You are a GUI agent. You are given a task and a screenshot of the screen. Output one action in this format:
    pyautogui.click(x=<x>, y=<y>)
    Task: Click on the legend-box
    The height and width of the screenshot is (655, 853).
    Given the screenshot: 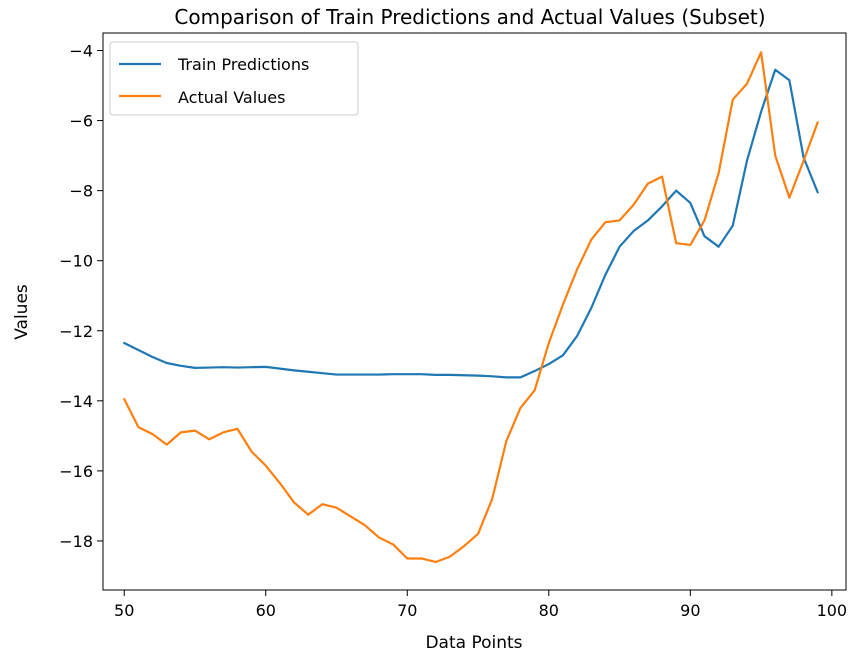 What is the action you would take?
    pyautogui.click(x=234, y=78)
    